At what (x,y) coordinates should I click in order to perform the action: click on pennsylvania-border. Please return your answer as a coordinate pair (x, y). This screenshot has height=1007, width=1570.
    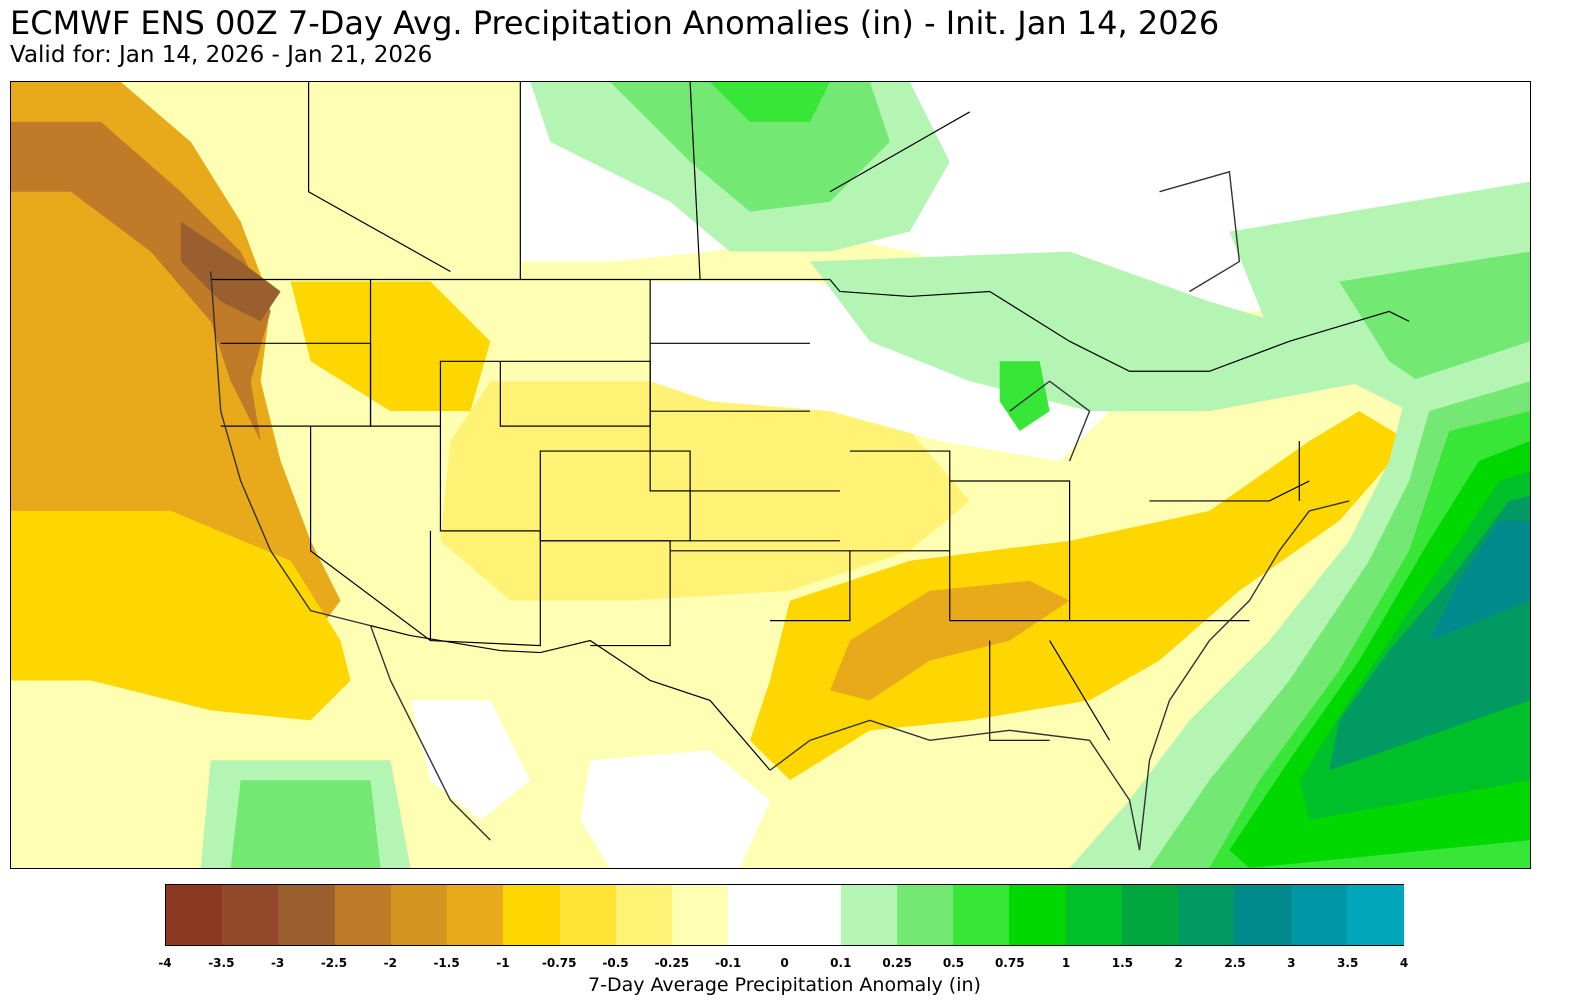
    Looking at the image, I should click on (1229, 491).